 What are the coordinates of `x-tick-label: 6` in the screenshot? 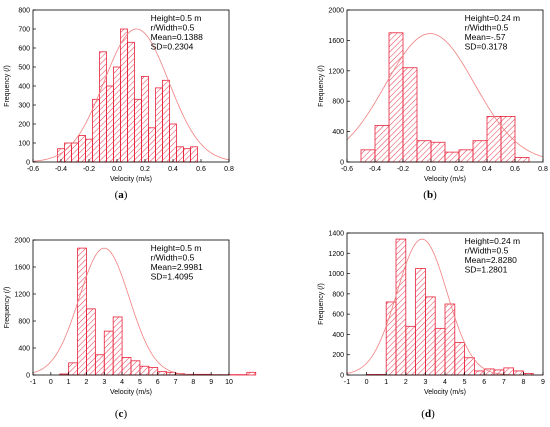 It's located at (484, 382).